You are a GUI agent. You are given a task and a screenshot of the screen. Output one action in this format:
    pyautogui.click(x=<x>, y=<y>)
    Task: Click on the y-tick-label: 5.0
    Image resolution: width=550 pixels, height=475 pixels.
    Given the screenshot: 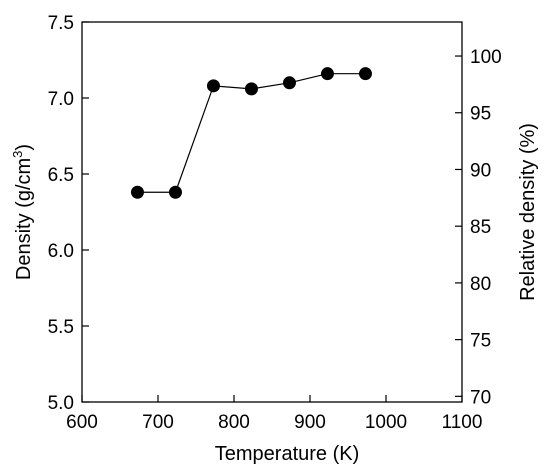 What is the action you would take?
    pyautogui.click(x=61, y=403)
    